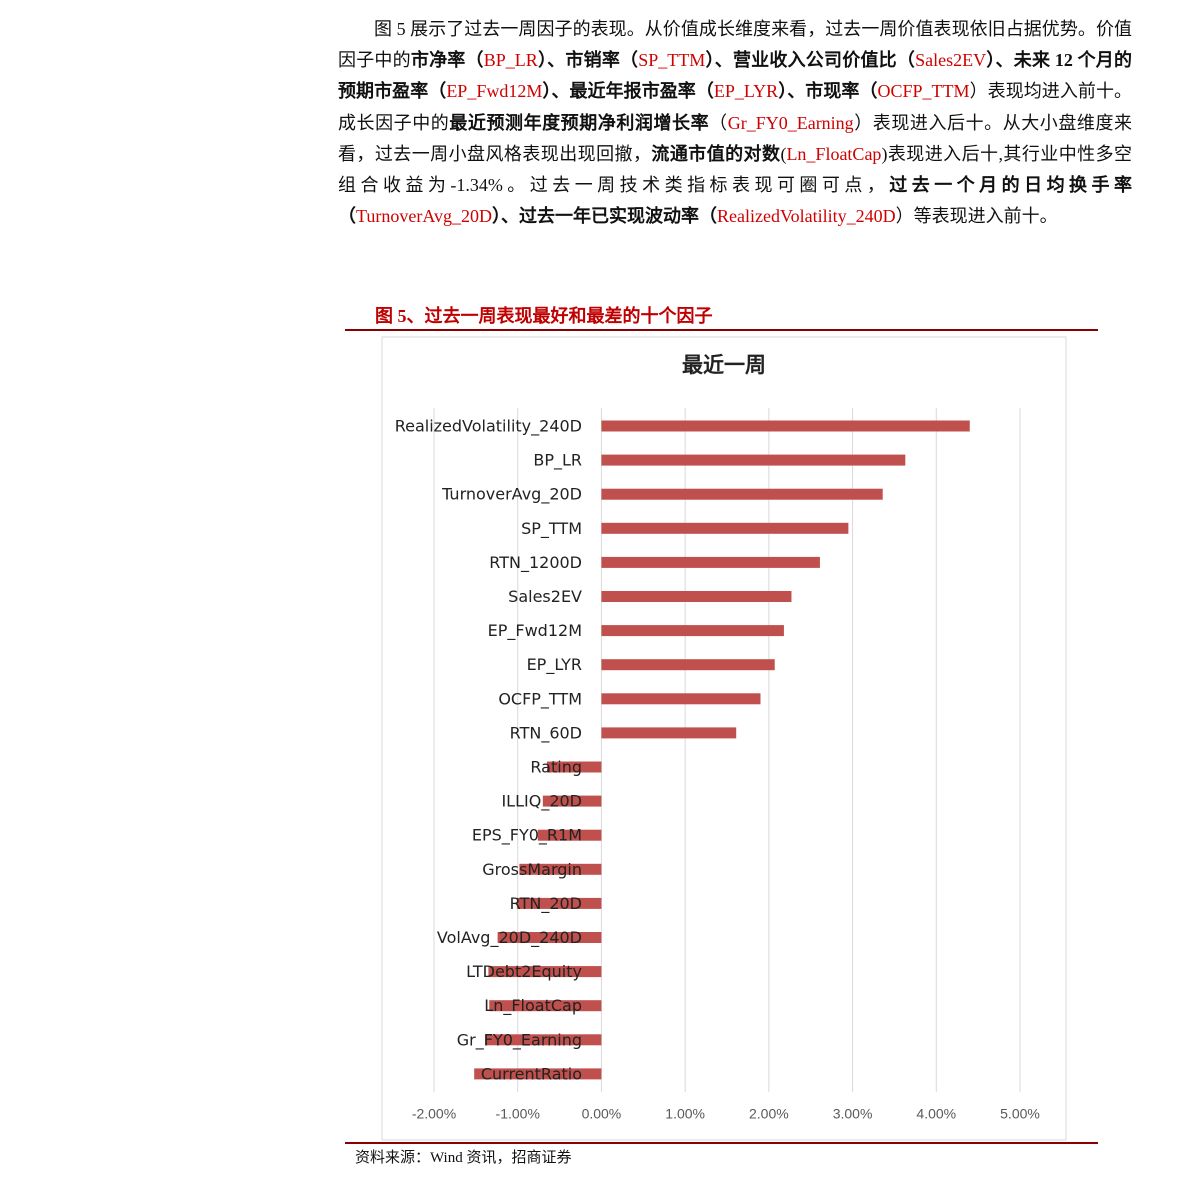  Describe the element at coordinates (546, 733) in the screenshot. I see `y-tick-label: RTN_60D` at that location.